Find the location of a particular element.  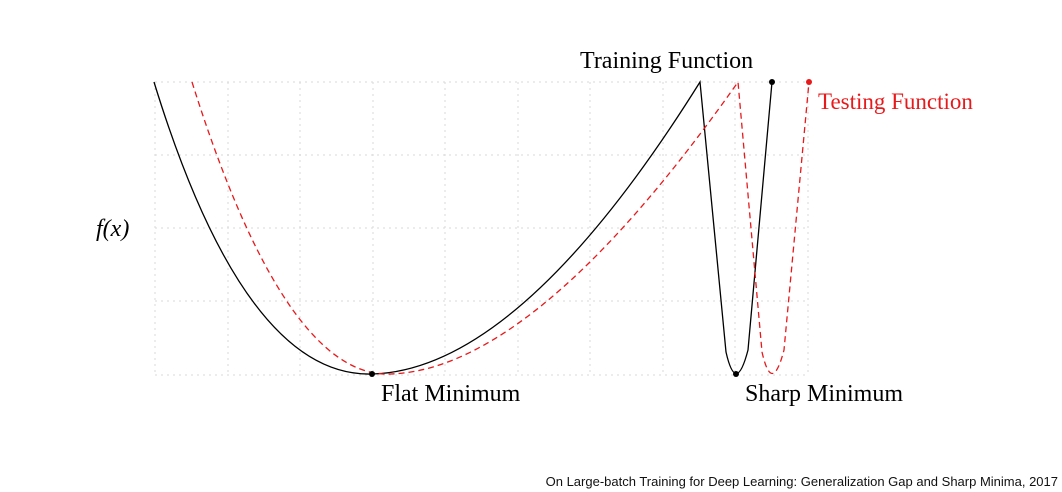

sharp-minimum-point is located at coordinates (736, 374).